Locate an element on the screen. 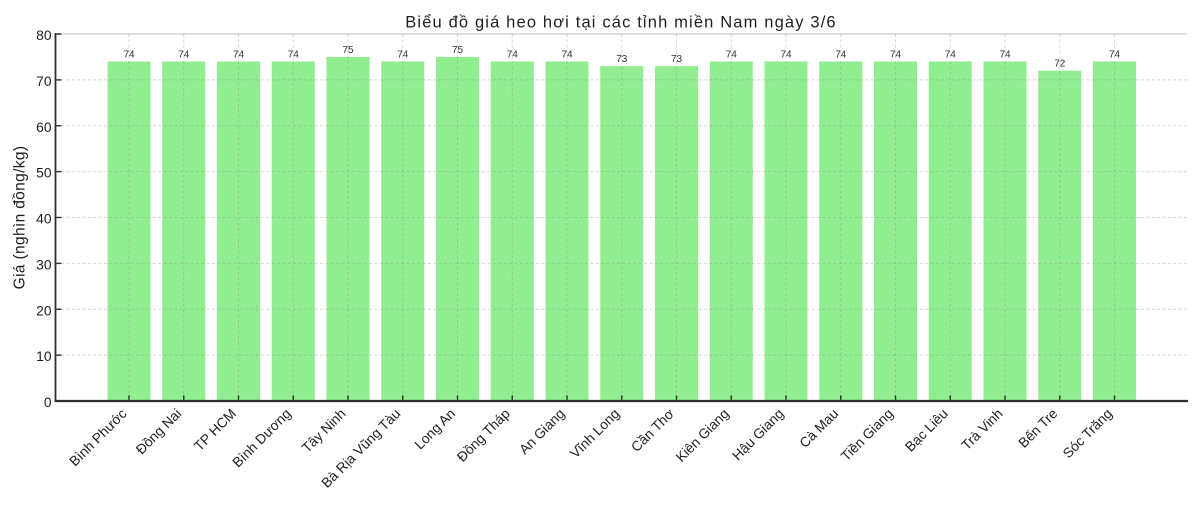 Image resolution: width=1200 pixels, height=519 pixels. svg-text: 30 is located at coordinates (44, 264).